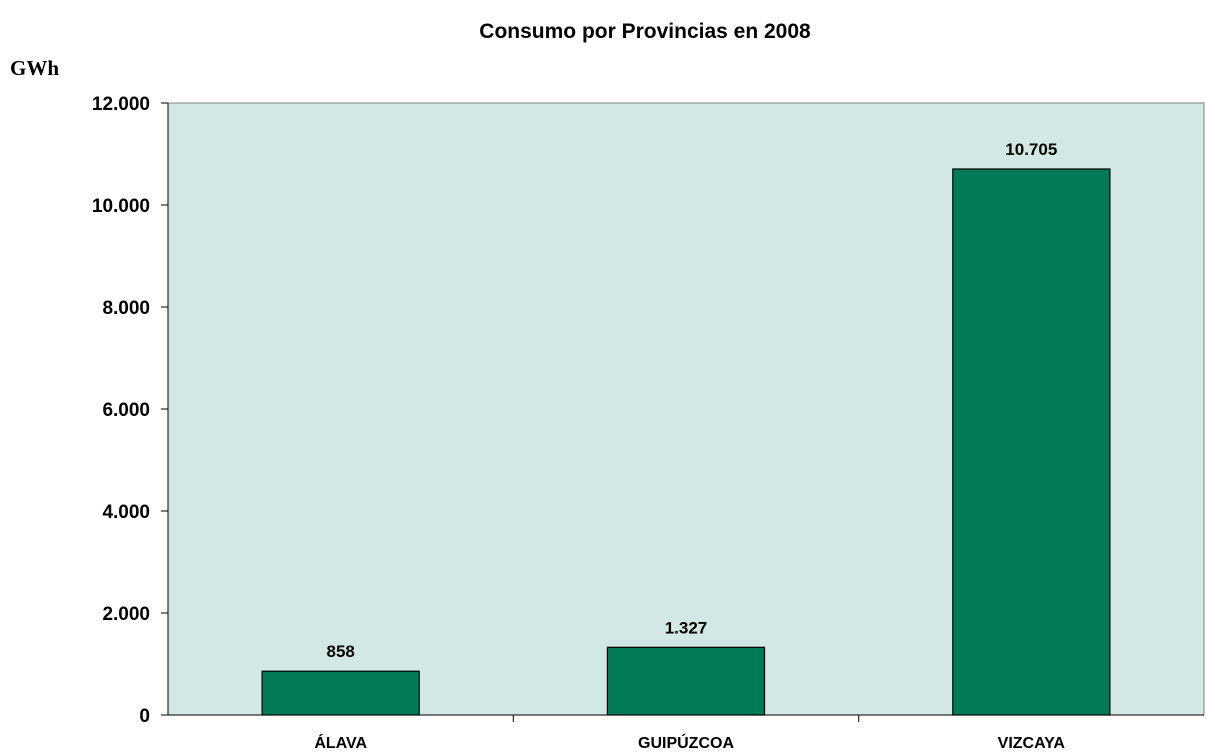  What do you see at coordinates (645, 31) in the screenshot?
I see `chart-title: Consumo por Provincias en 2008` at bounding box center [645, 31].